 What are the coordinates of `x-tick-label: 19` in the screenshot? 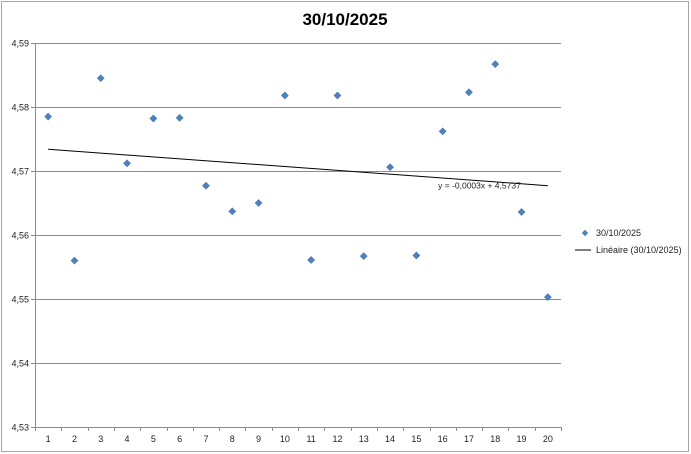 It's located at (522, 439).